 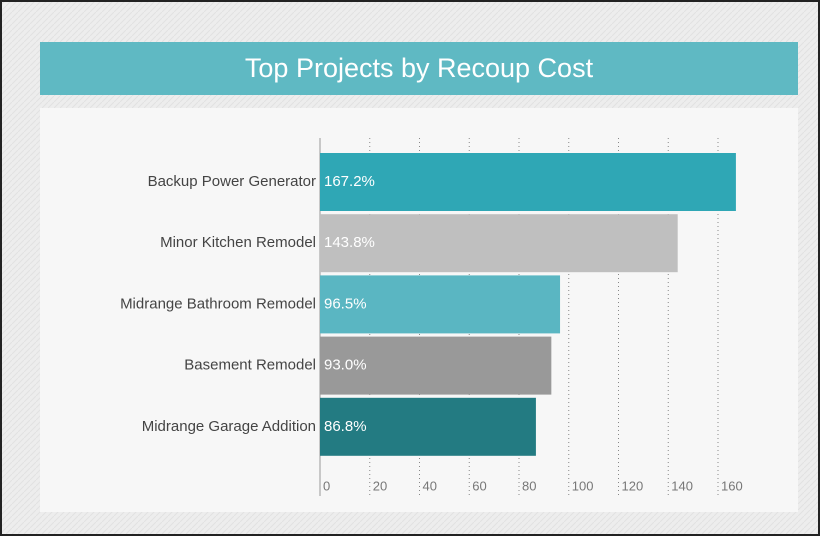 I want to click on category-label: Midrange Bathroom Remodel, so click(x=218, y=303).